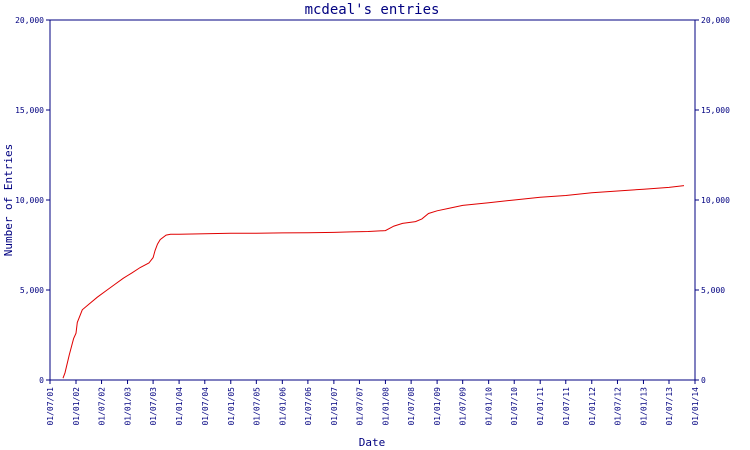 Image resolution: width=750 pixels, height=450 pixels. What do you see at coordinates (8, 200) in the screenshot?
I see `y-axis-label: Number of Entries` at bounding box center [8, 200].